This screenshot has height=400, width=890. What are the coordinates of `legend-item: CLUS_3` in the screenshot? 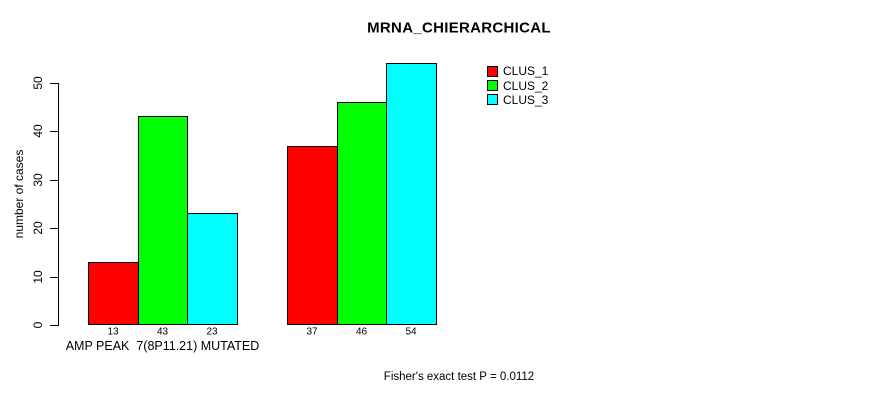 It's located at (517, 100).